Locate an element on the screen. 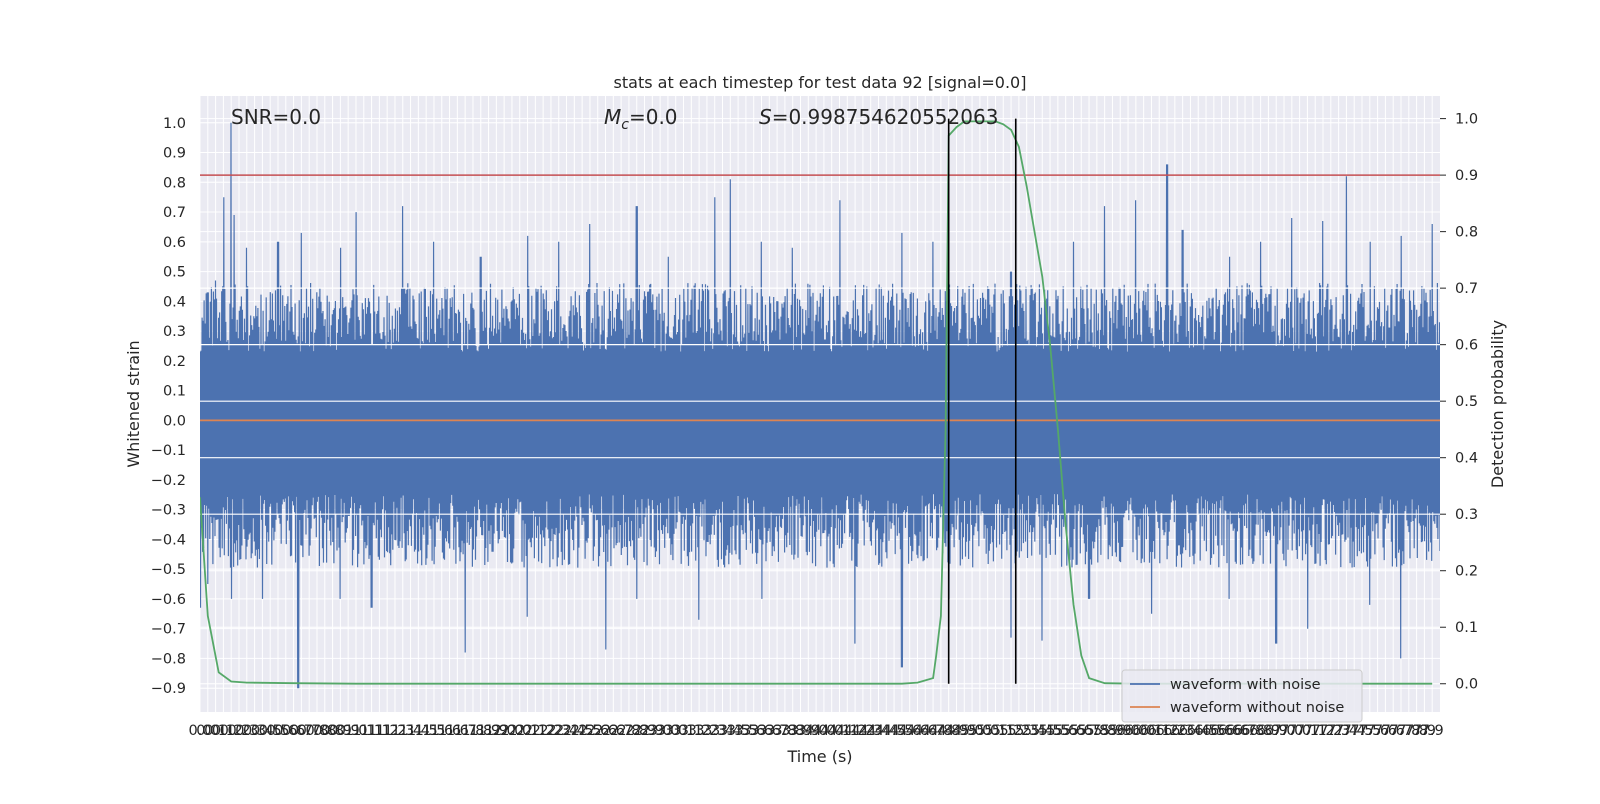  x-tick-label: 0.2 is located at coordinates (238, 731).